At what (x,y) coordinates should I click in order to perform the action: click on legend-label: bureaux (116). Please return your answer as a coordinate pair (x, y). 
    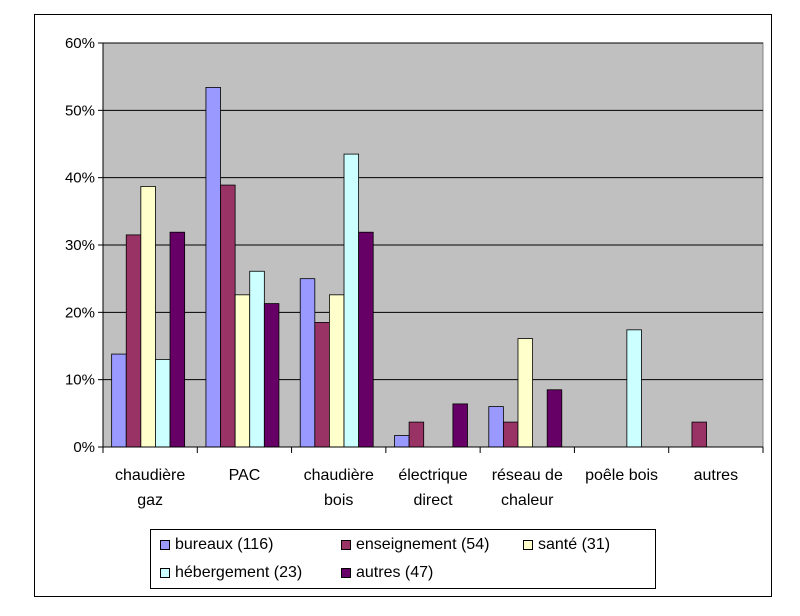
    Looking at the image, I should click on (224, 544).